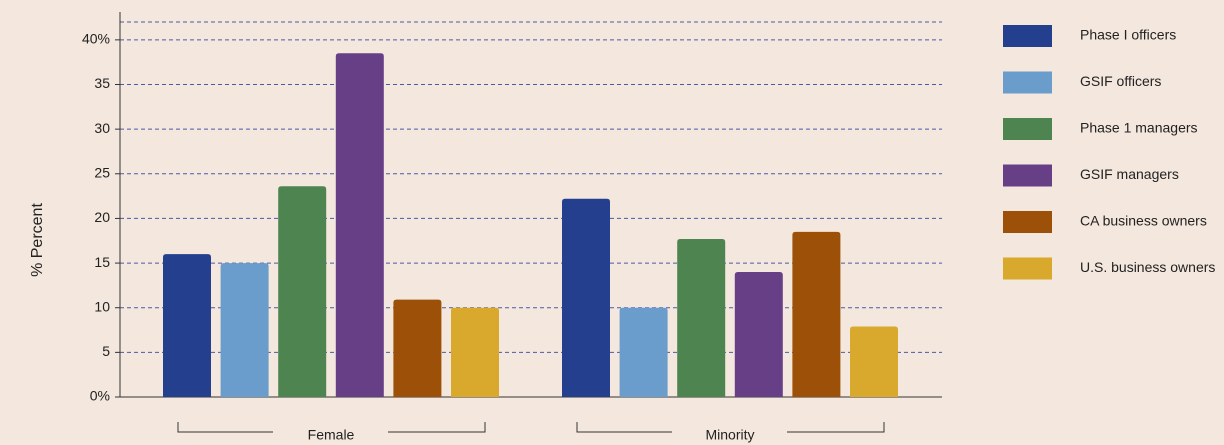 The height and width of the screenshot is (445, 1224). I want to click on legend-label: GSIF officers, so click(1120, 81).